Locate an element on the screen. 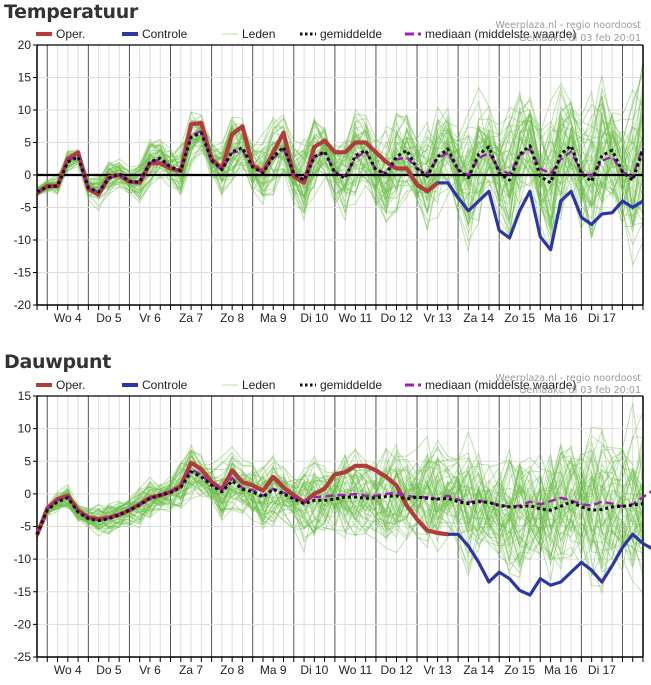  x-day-label: Vr 13 is located at coordinates (437, 670).